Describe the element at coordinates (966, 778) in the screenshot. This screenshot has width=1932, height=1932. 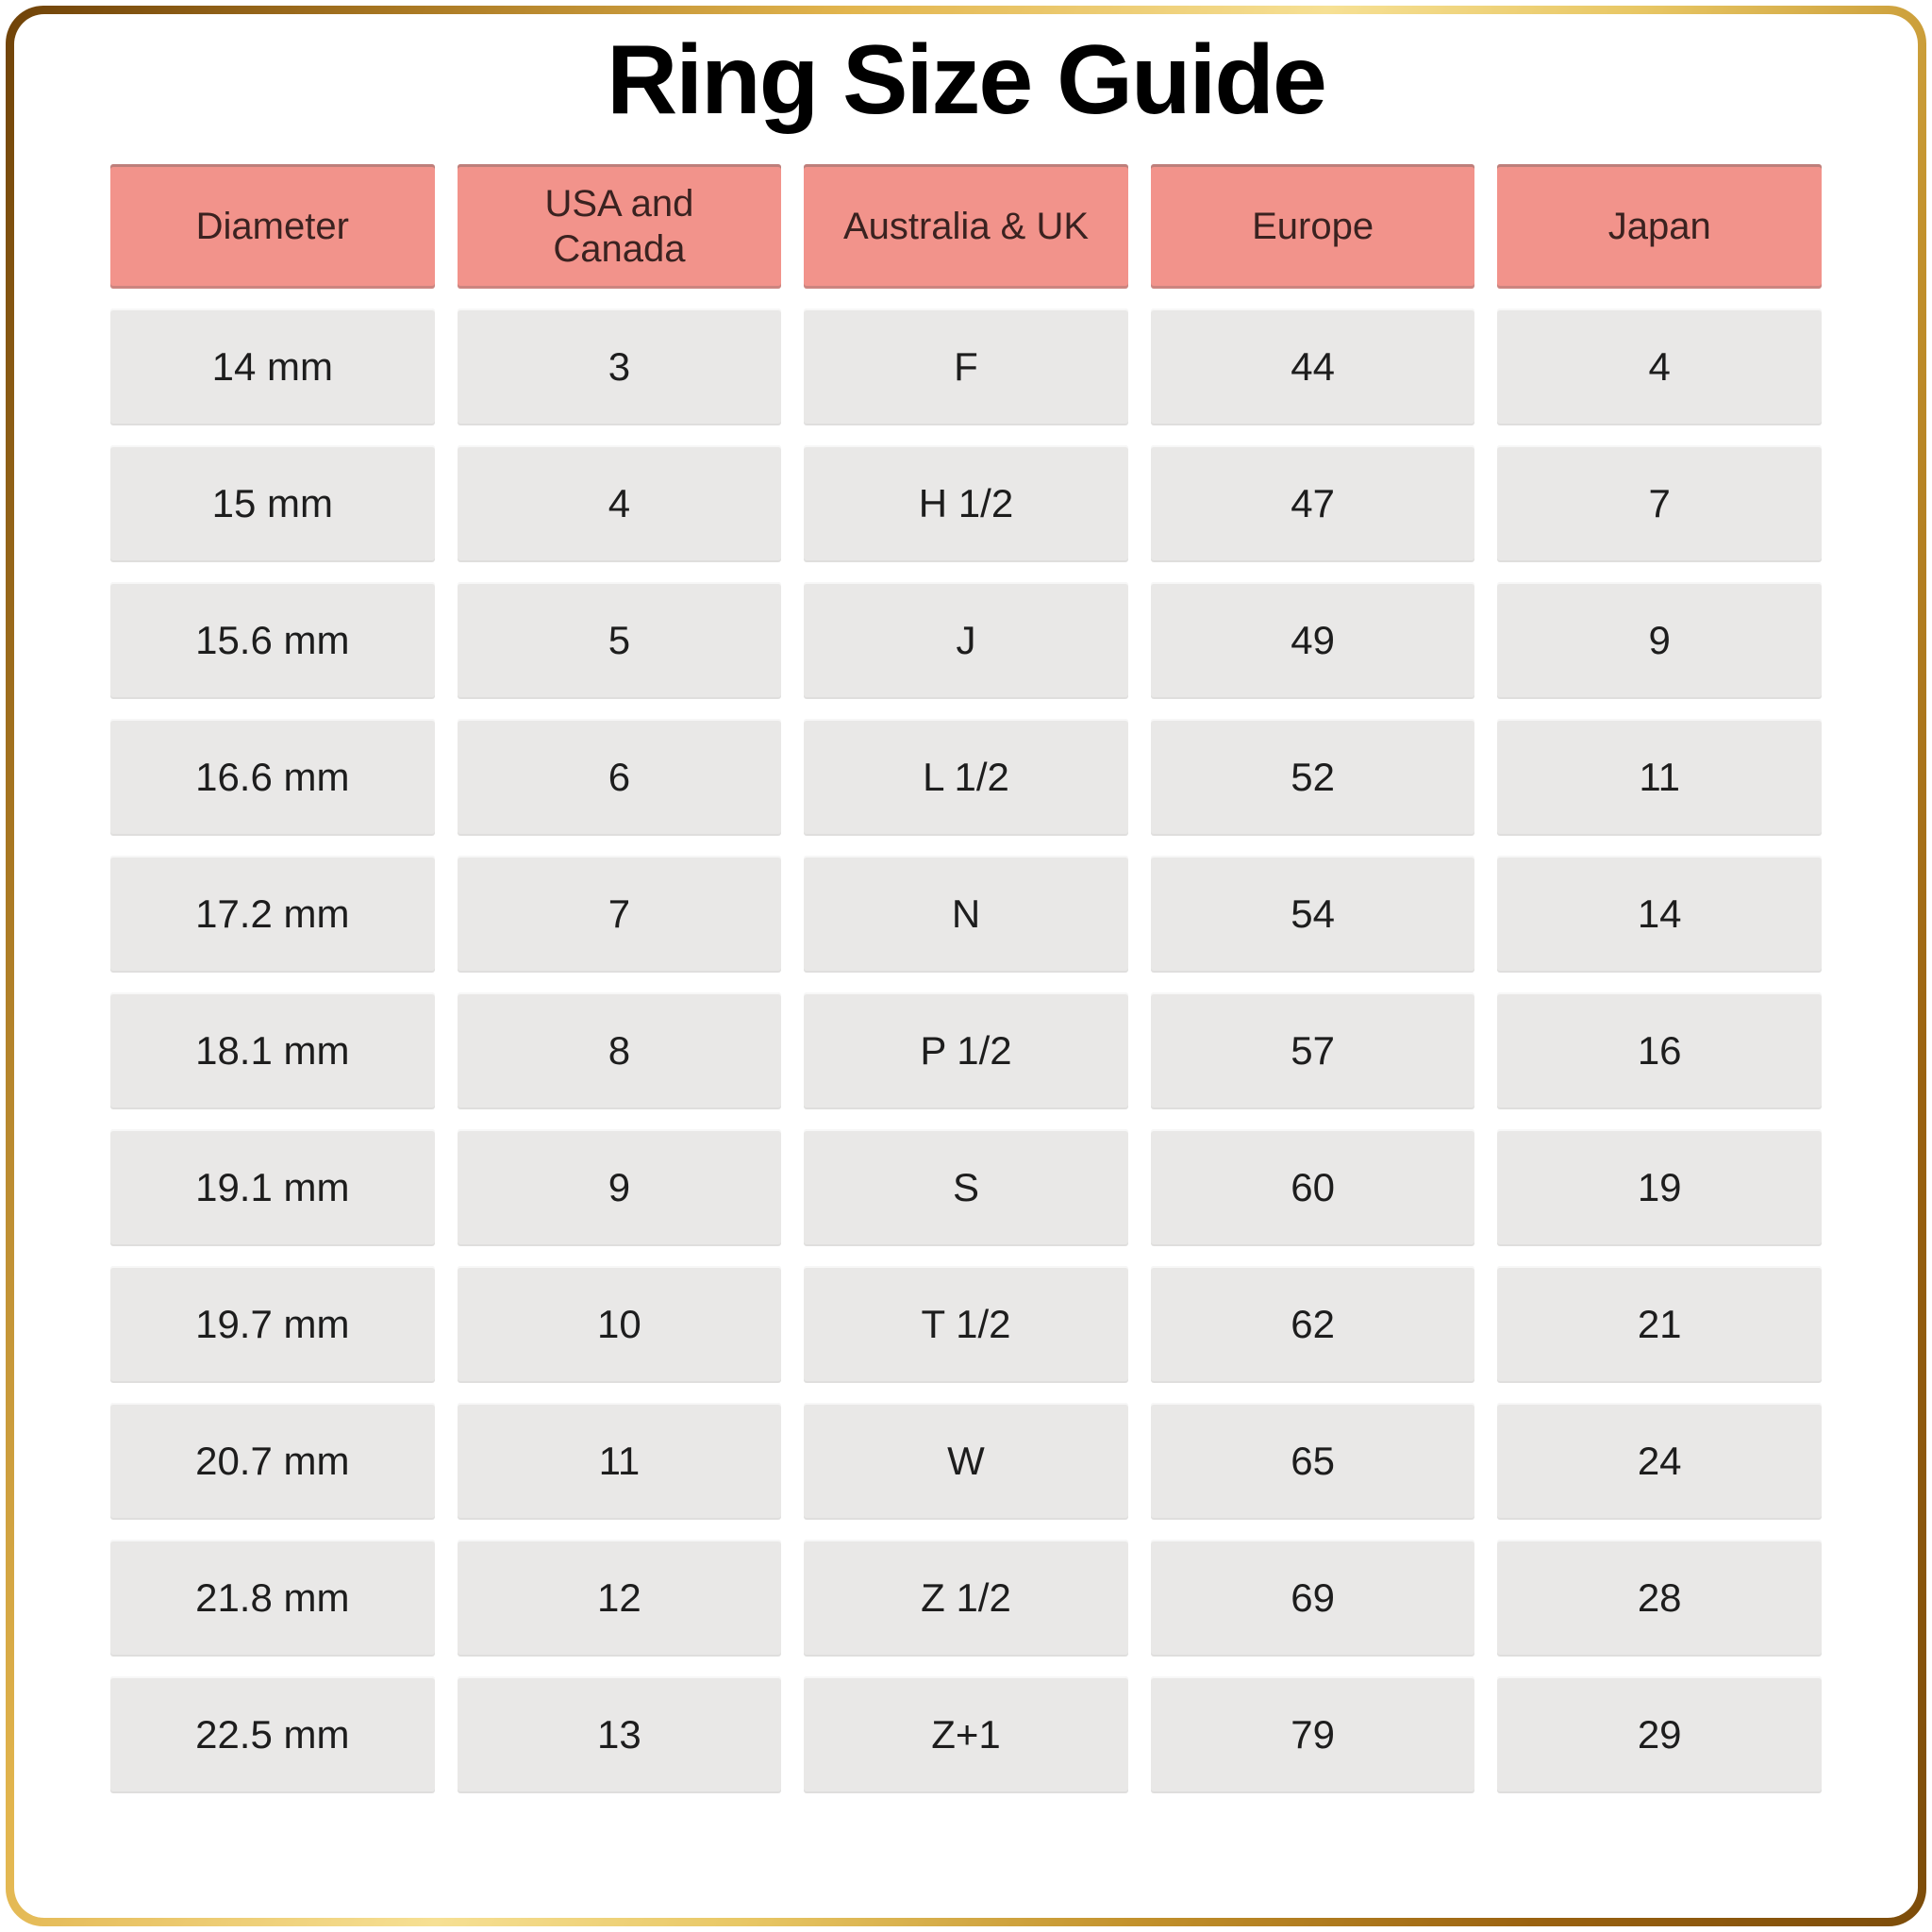
I see `table-cell: L 1/2` at that location.